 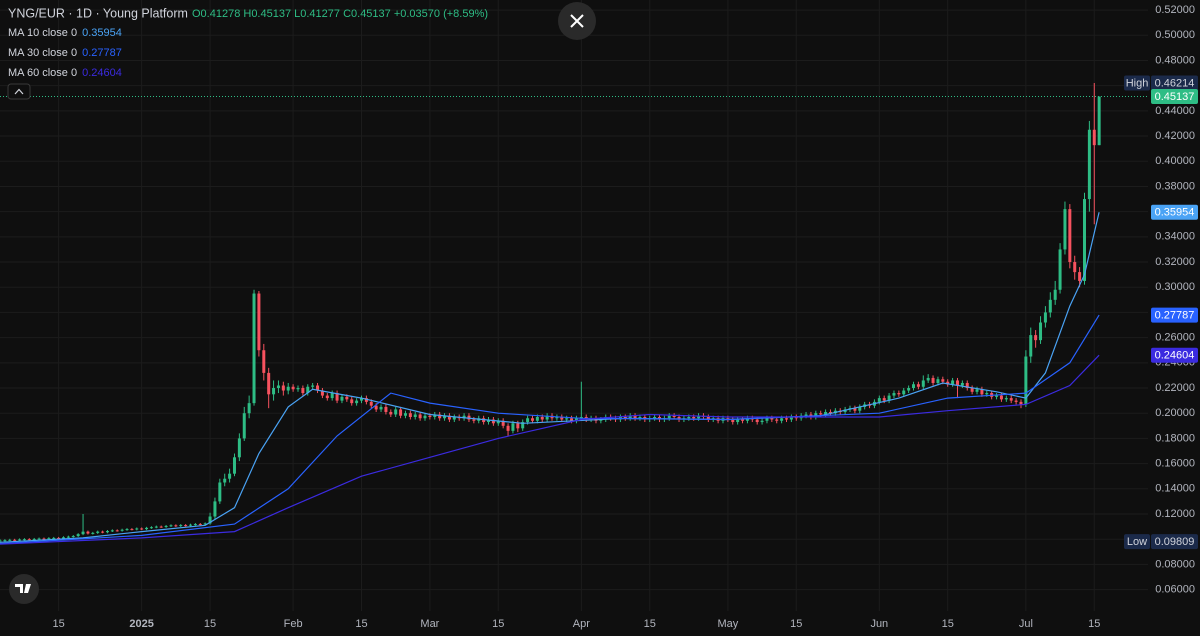 What do you see at coordinates (102, 53) in the screenshot?
I see `legend-value: 0.27787` at bounding box center [102, 53].